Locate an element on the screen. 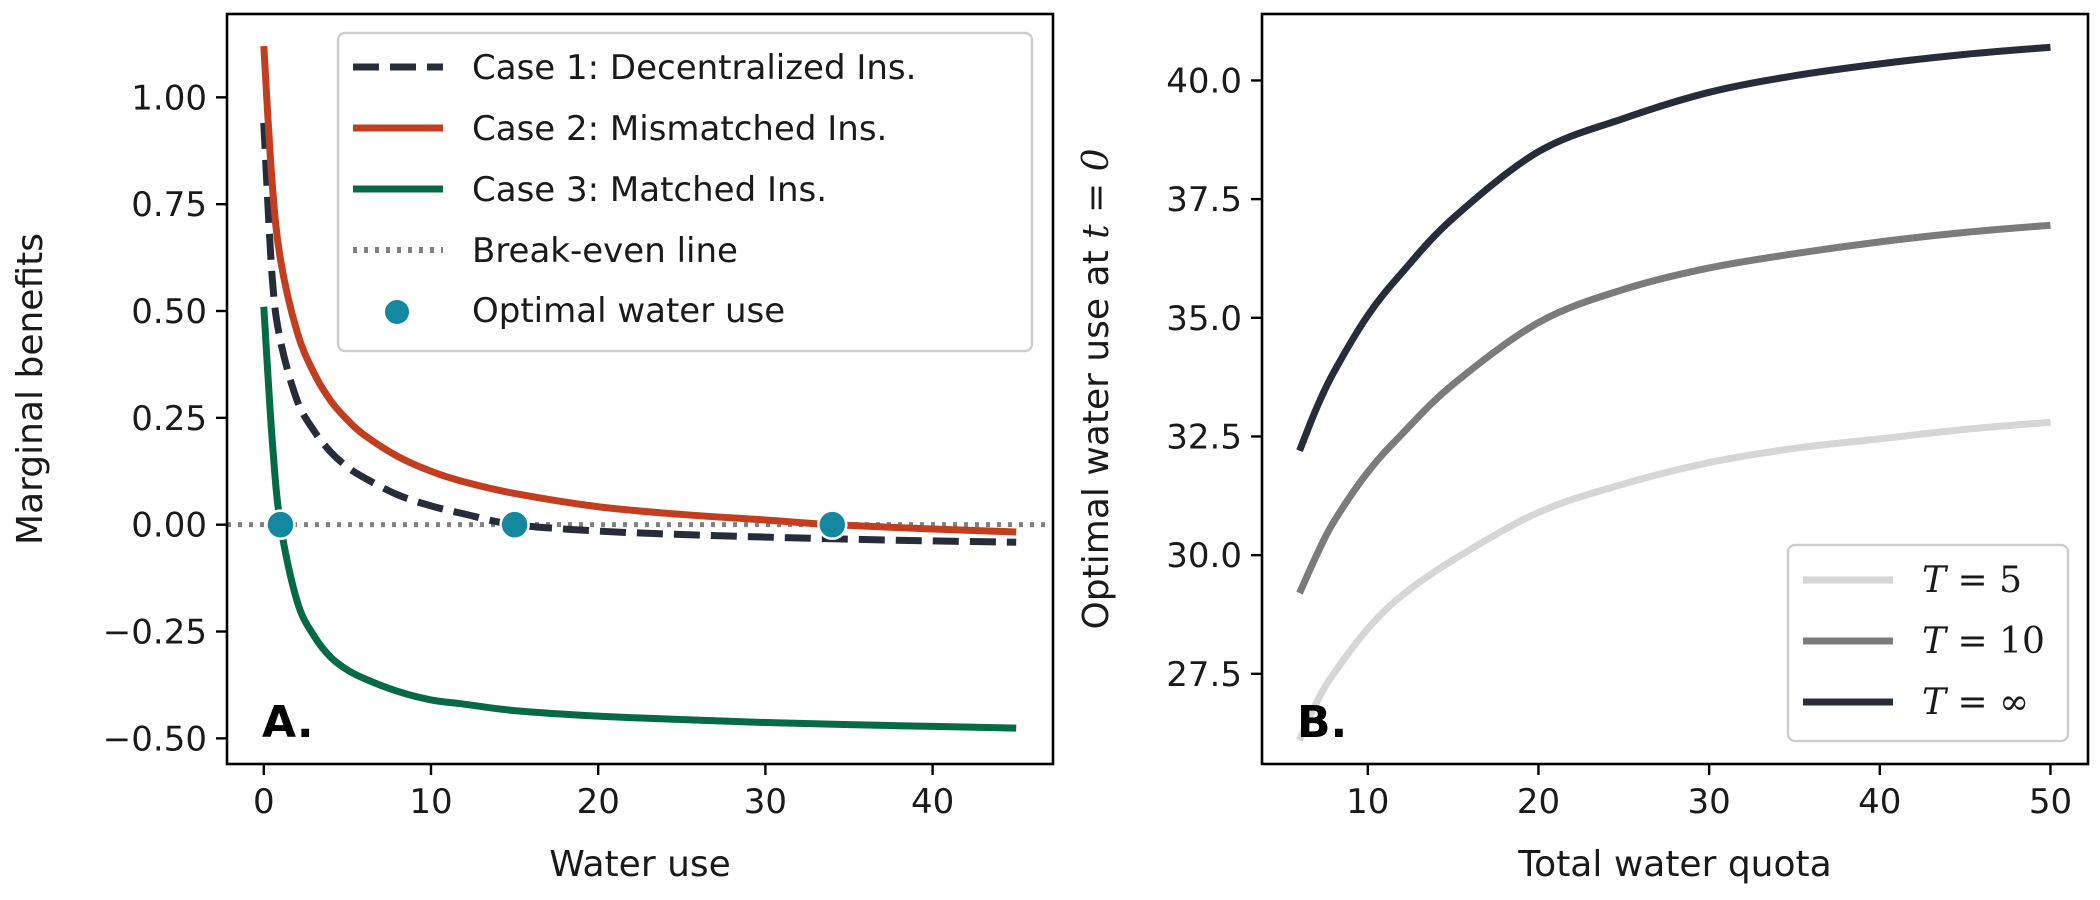  y-tick-label: 0.00 is located at coordinates (169, 526).